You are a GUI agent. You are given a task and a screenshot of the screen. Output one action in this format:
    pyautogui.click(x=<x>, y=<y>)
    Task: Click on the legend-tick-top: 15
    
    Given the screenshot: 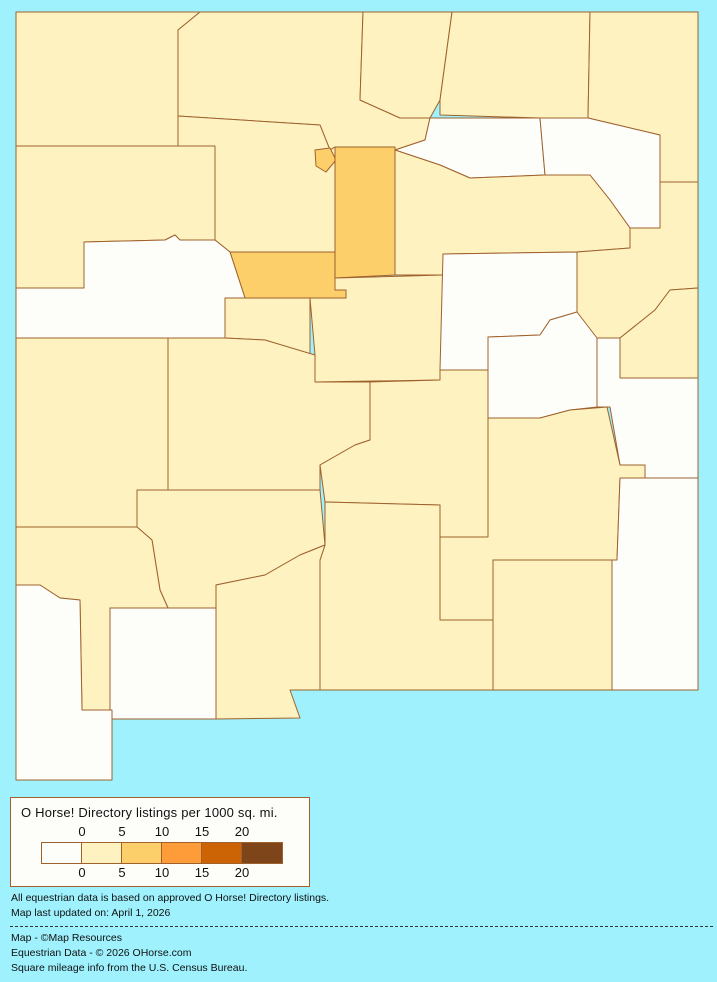 What is the action you would take?
    pyautogui.click(x=202, y=831)
    